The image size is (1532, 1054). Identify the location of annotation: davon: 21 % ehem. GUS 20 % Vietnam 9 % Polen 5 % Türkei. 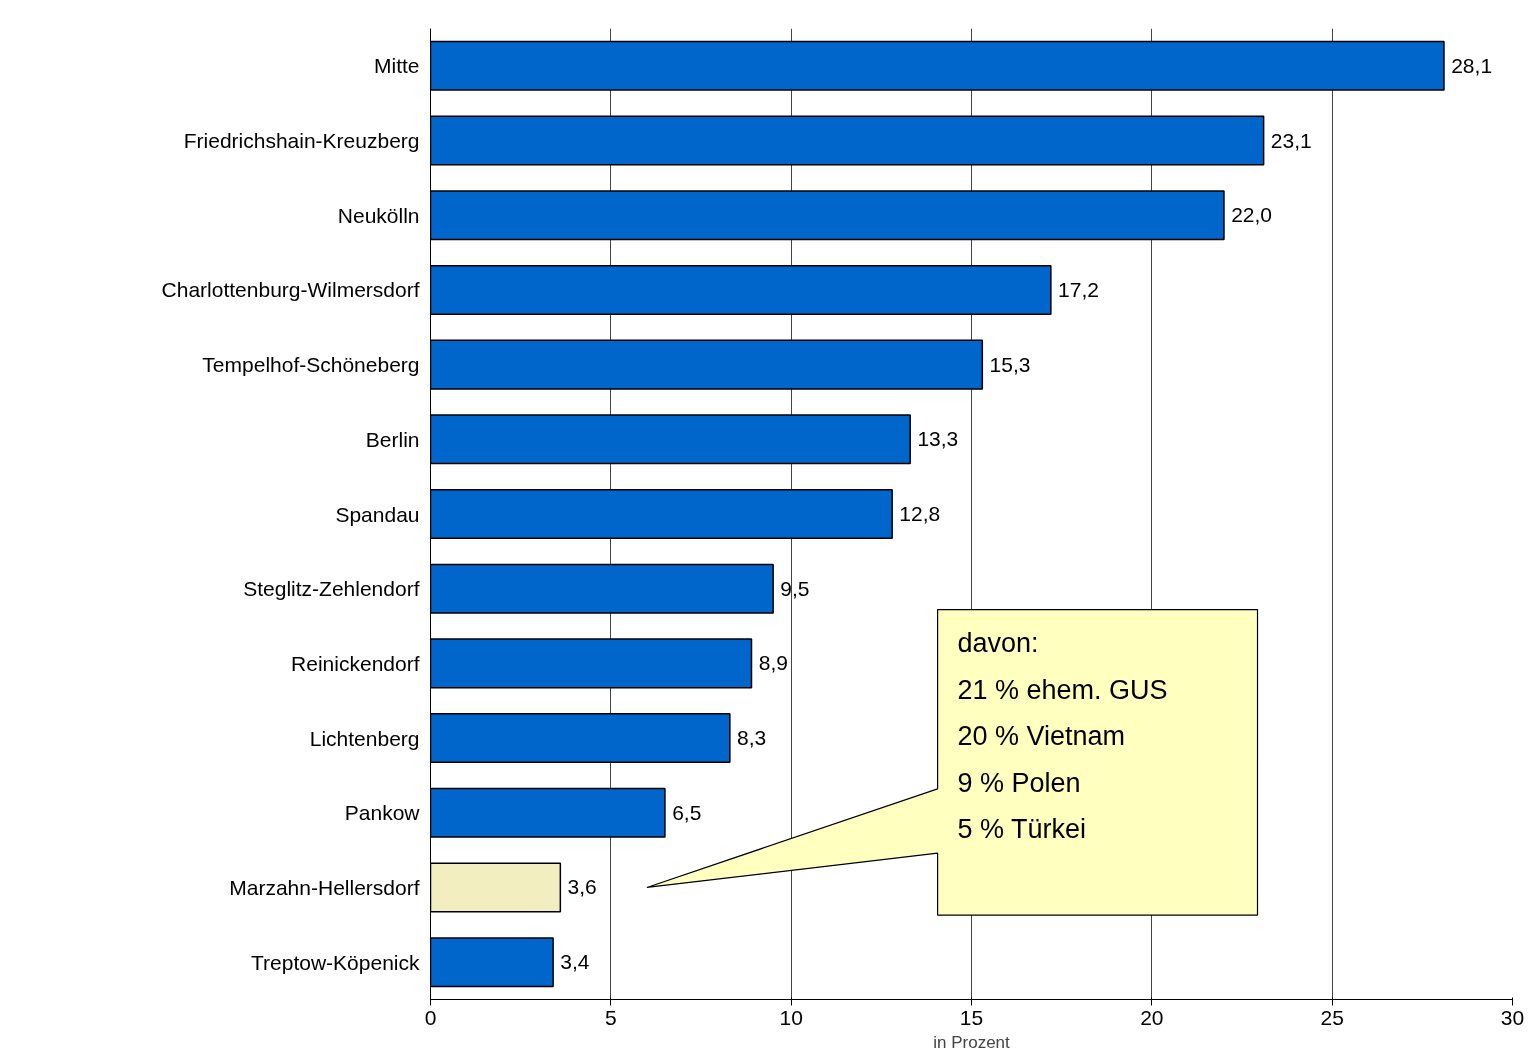
(1062, 736).